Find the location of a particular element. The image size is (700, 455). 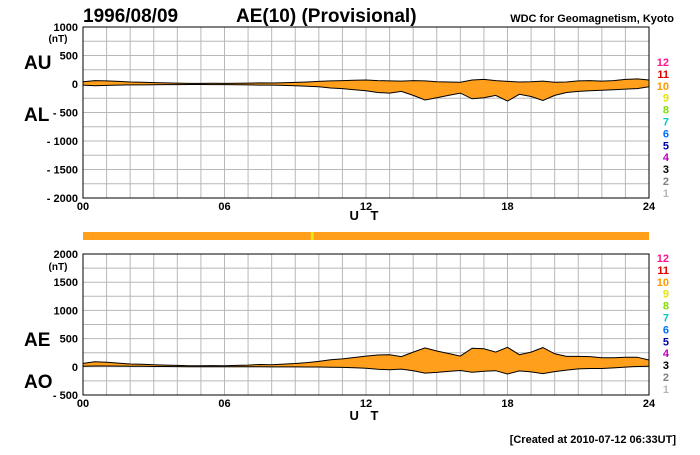

created-timestamp: [Created at 2010-07-12 06:33UT] is located at coordinates (593, 440).